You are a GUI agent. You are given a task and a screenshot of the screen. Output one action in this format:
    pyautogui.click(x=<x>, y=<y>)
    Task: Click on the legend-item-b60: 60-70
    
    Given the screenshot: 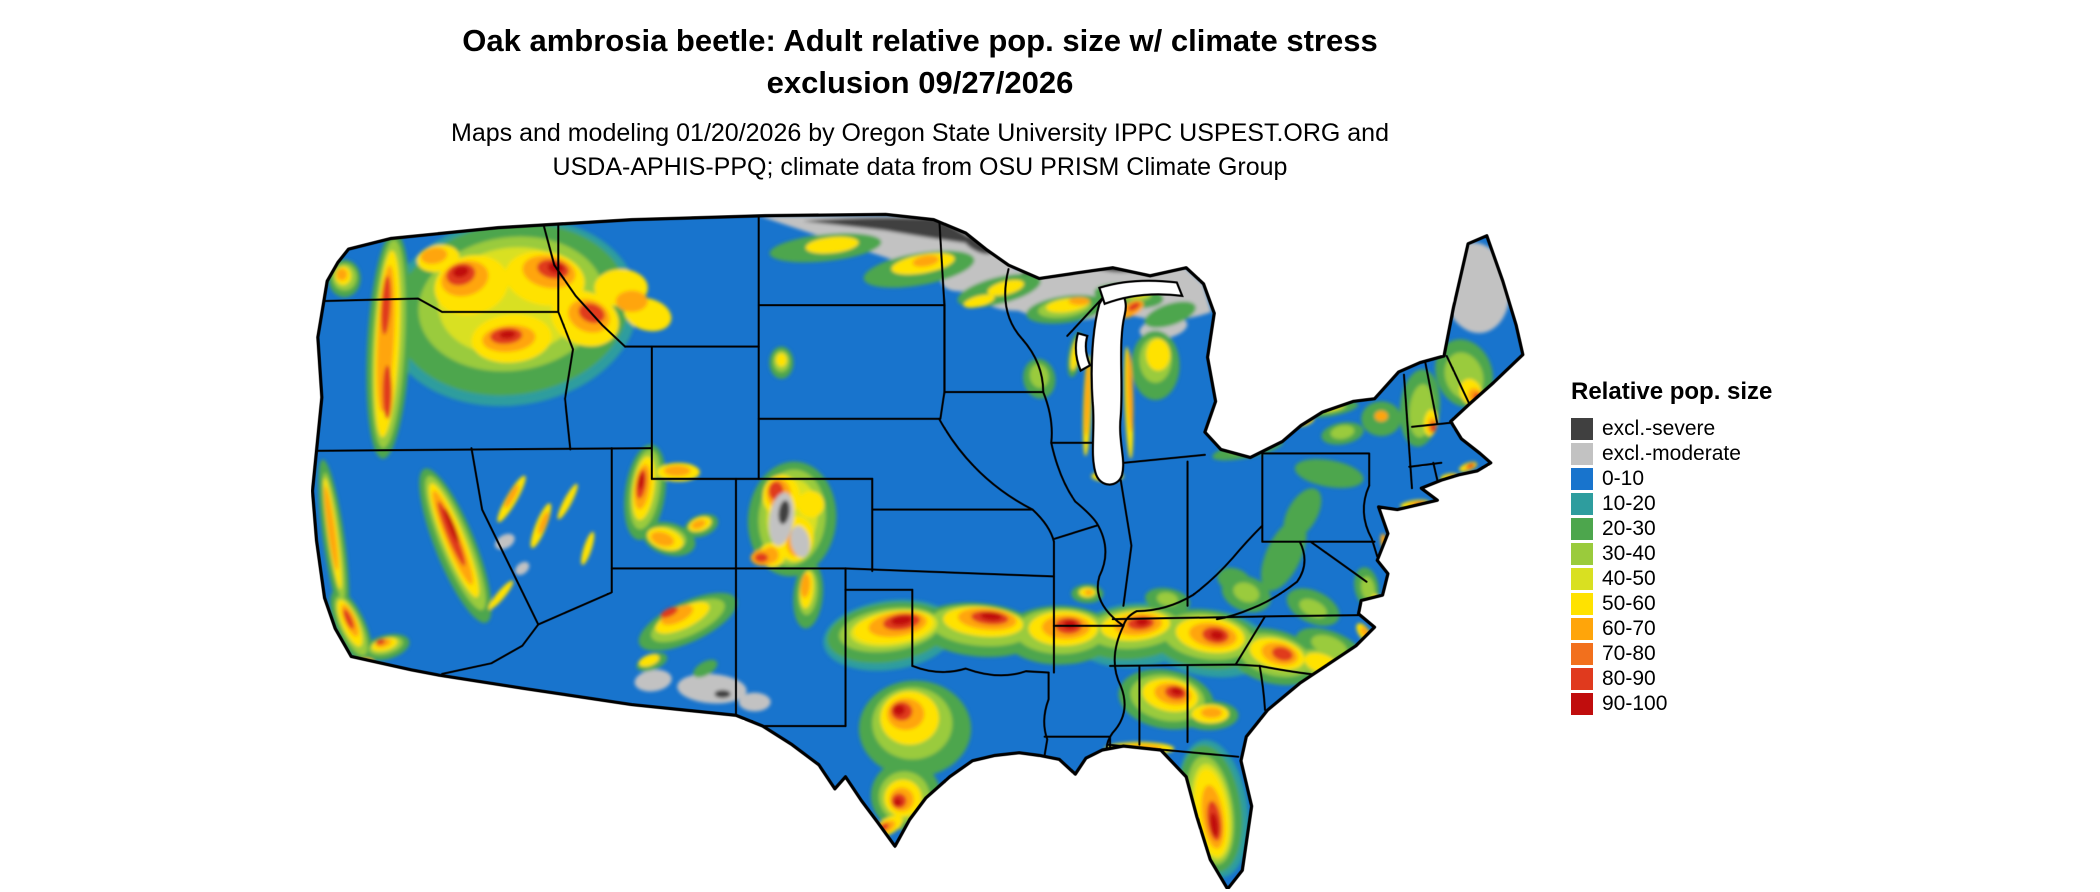 What is the action you would take?
    pyautogui.click(x=1701, y=628)
    